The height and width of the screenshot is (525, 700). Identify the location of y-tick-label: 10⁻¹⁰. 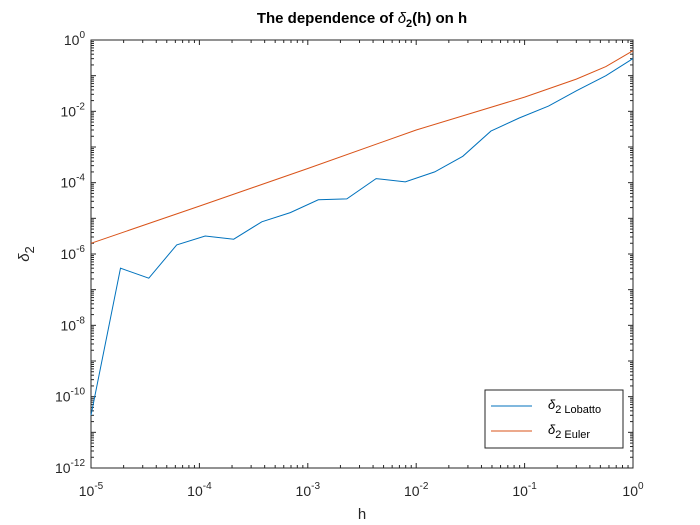
(70, 396).